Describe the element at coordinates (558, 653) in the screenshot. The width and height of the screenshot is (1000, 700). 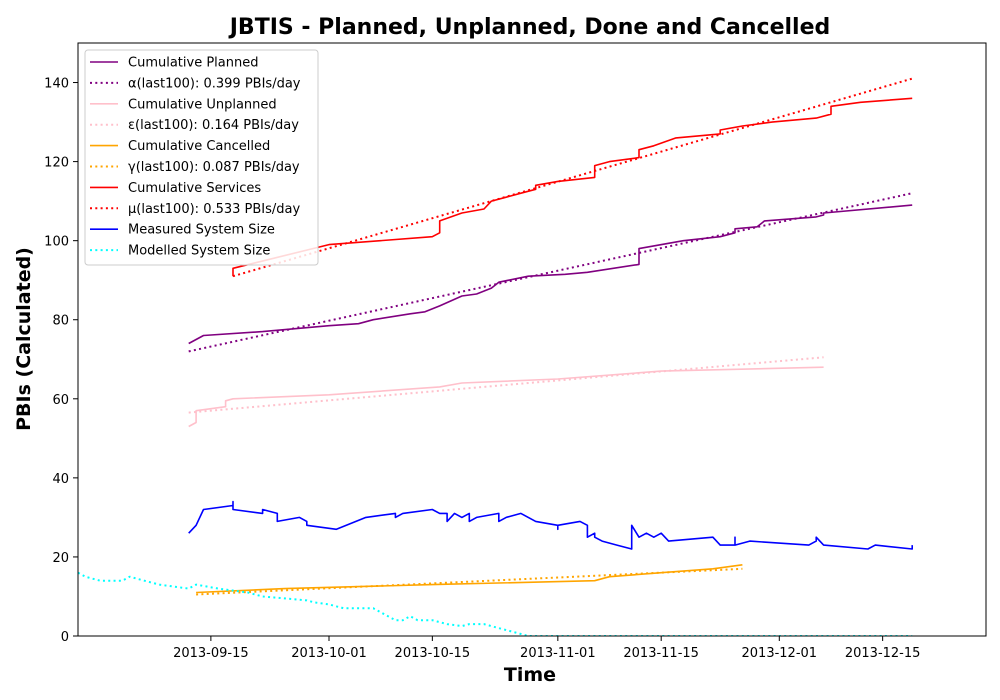
I see `x-tick-label: 2013-11-01` at that location.